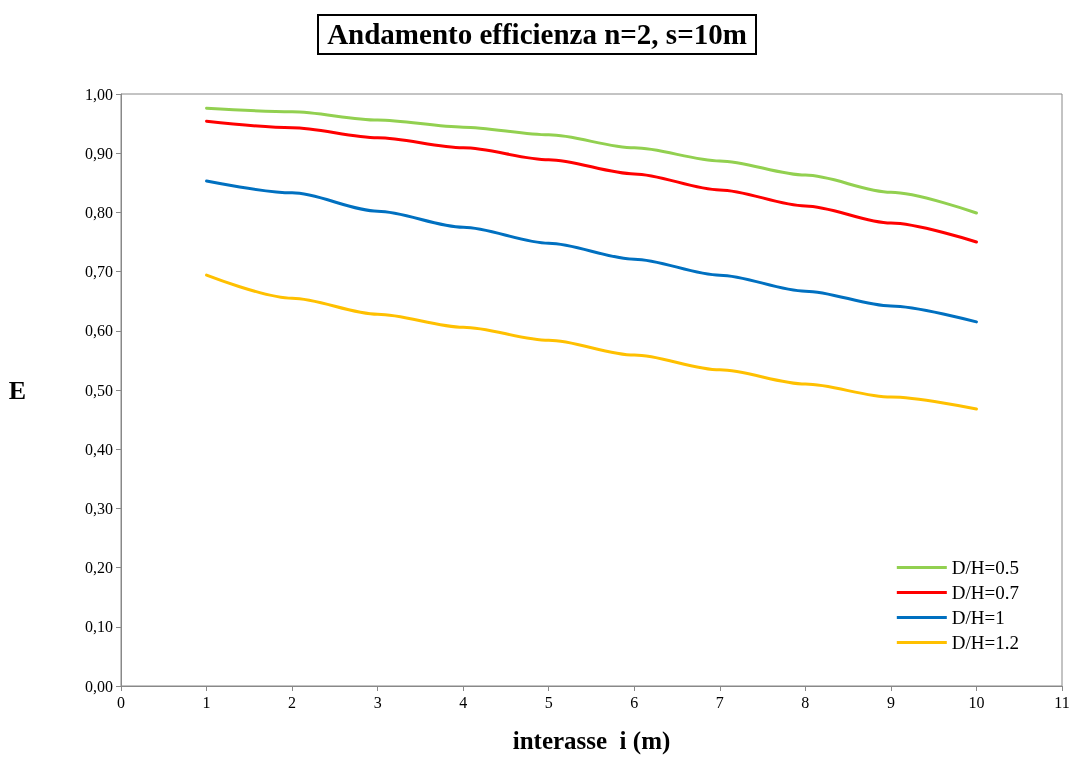  Describe the element at coordinates (985, 592) in the screenshot. I see `legend-label: D/H=0.7` at that location.